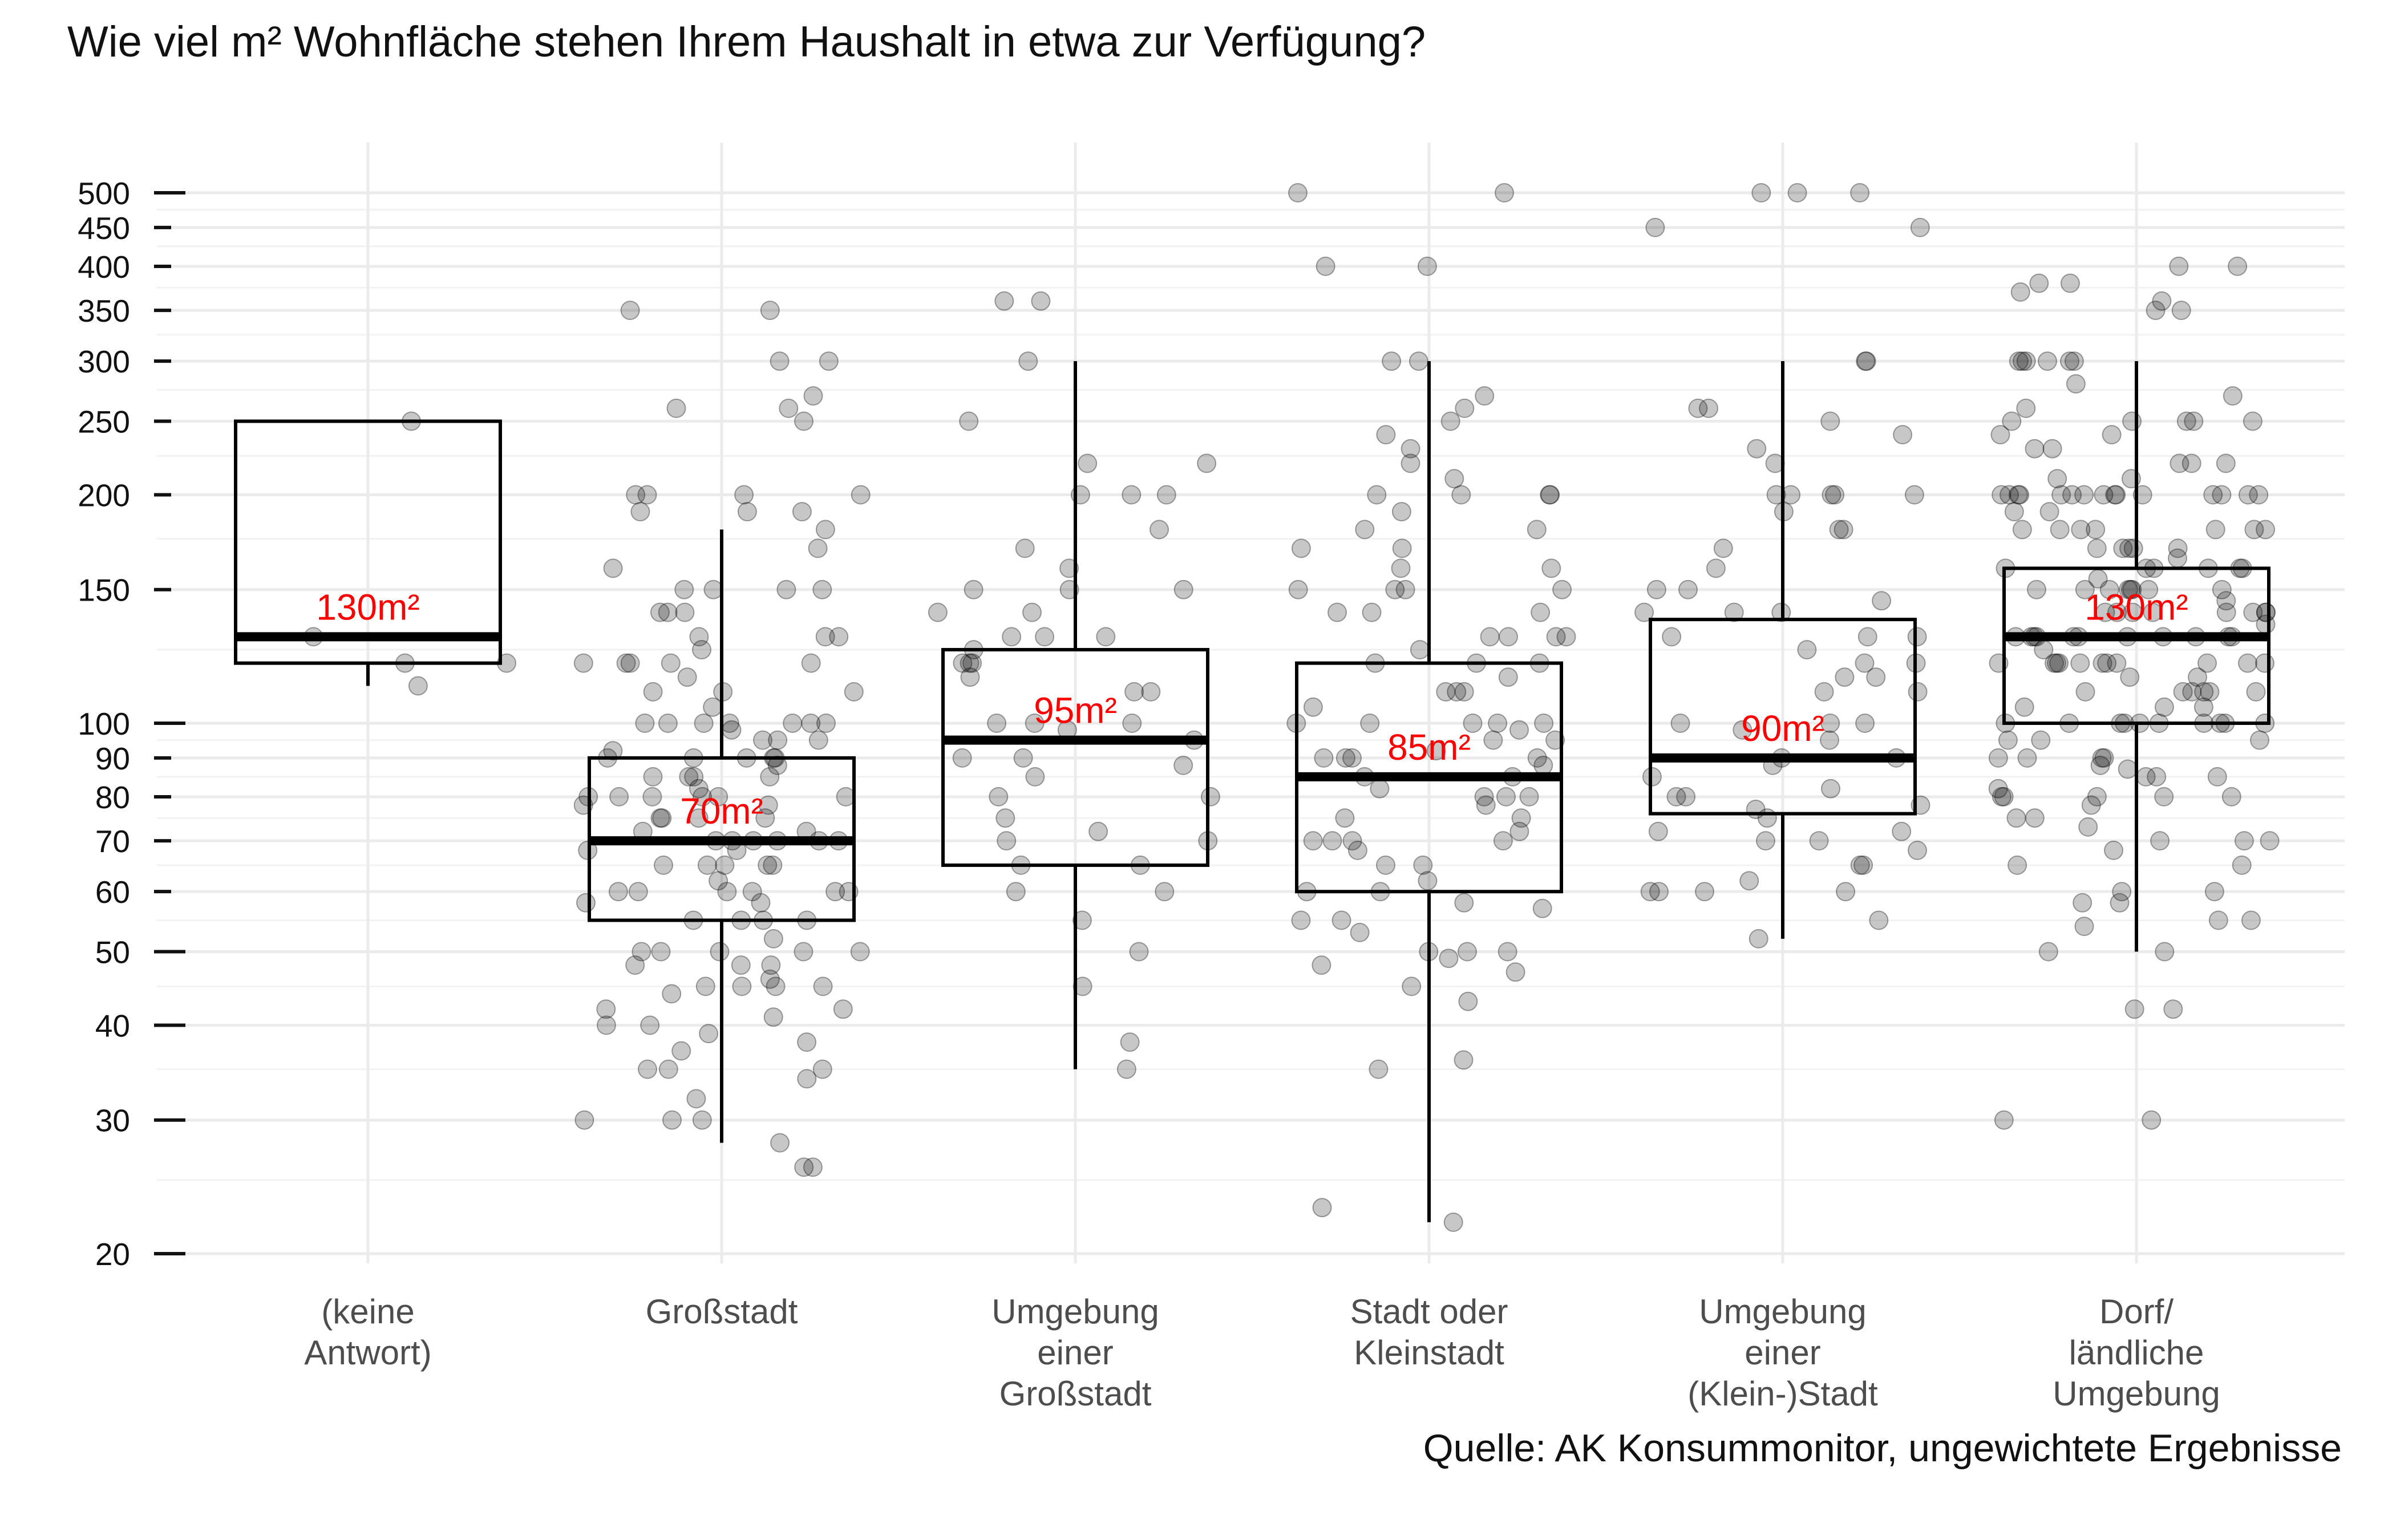 The image size is (2396, 1540). Describe the element at coordinates (1429, 1312) in the screenshot. I see `x-tick-label: Stadt oder` at that location.